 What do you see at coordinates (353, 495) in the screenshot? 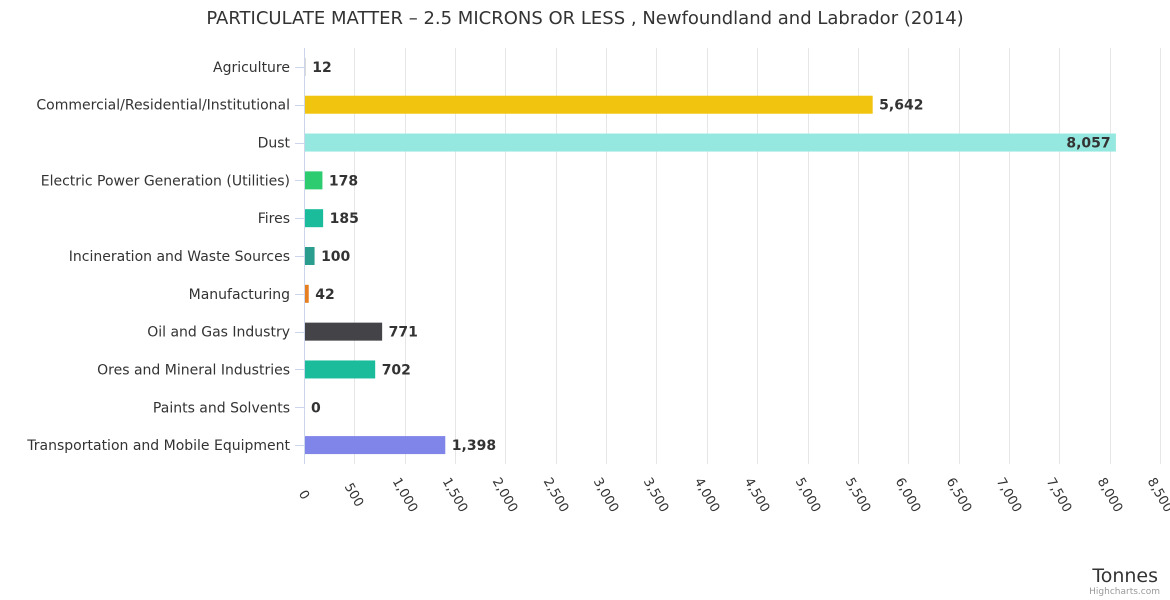
I see `x-tick-label: 500` at bounding box center [353, 495].